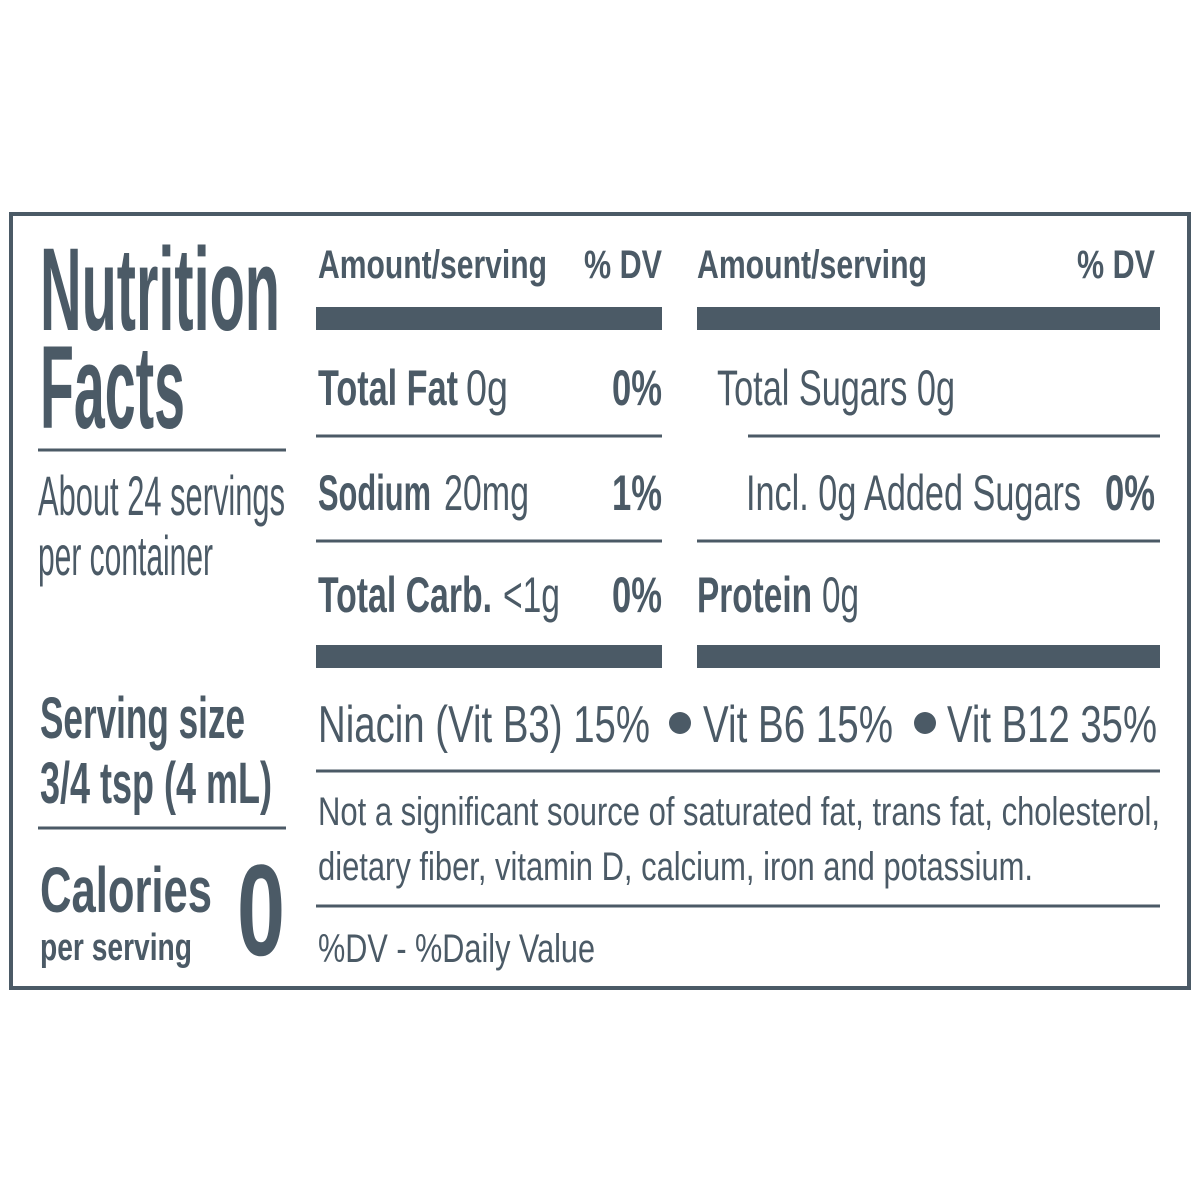 The height and width of the screenshot is (1200, 1200). What do you see at coordinates (754, 595) in the screenshot?
I see `nutrient-name: Protein` at bounding box center [754, 595].